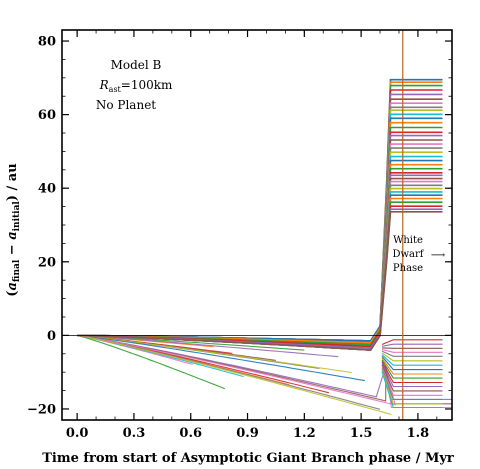 This screenshot has height=469, width=480. I want to click on x-tick-label: 0.9, so click(247, 433).